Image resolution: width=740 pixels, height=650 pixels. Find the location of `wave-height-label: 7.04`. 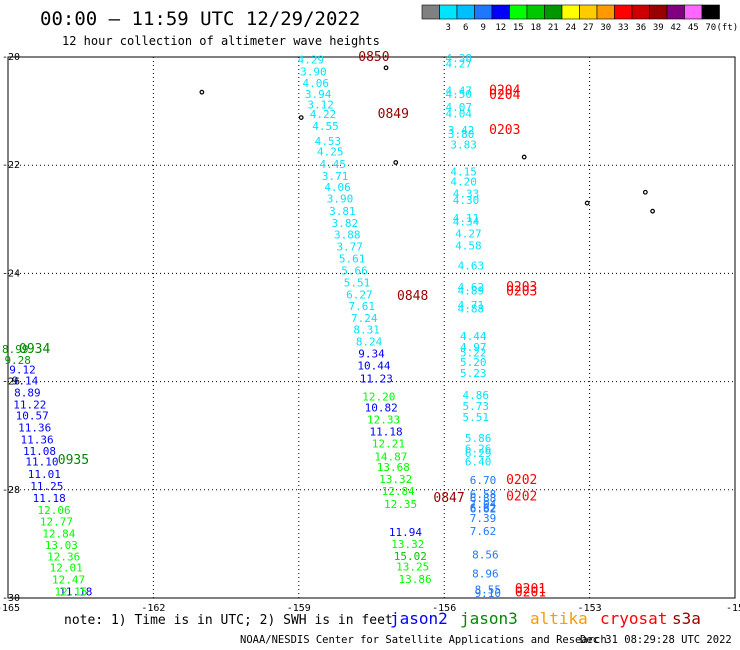

wave-height-label: 7.04 is located at coordinates (483, 504).